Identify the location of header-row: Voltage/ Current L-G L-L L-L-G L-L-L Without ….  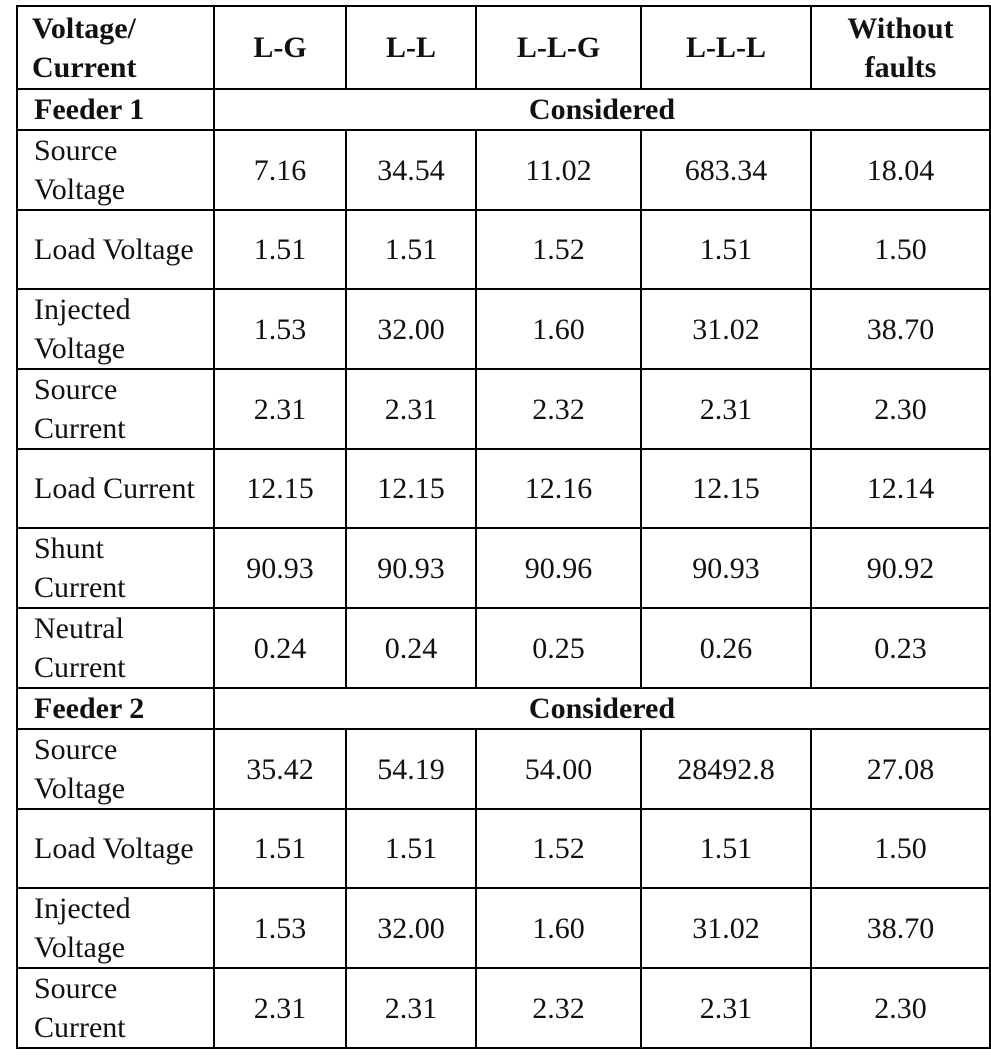
(503, 47).